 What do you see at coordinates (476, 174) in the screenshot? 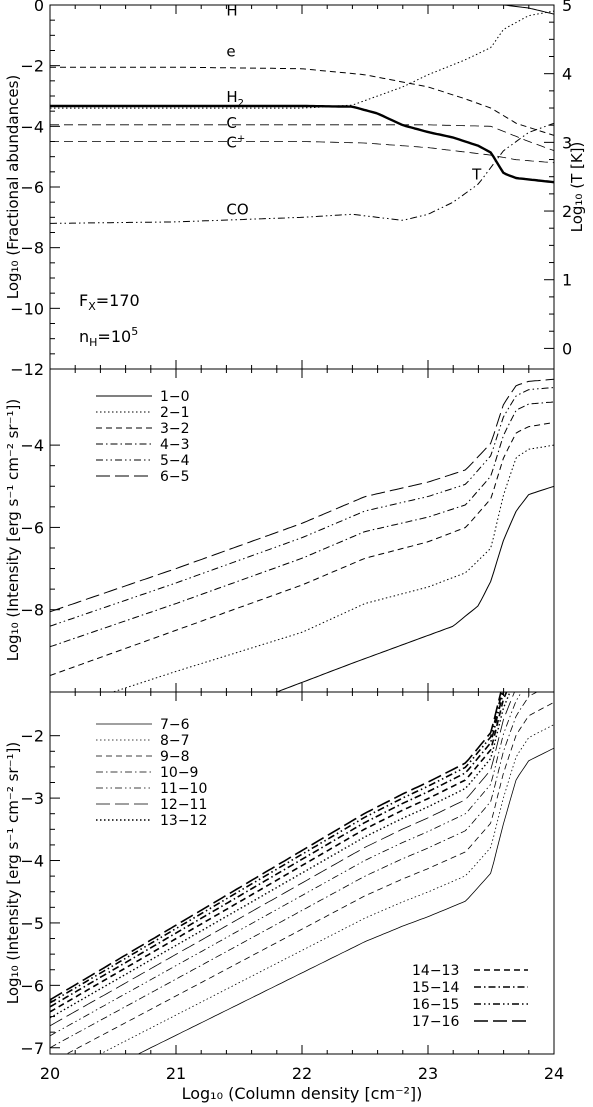
I see `series-label: T` at bounding box center [476, 174].